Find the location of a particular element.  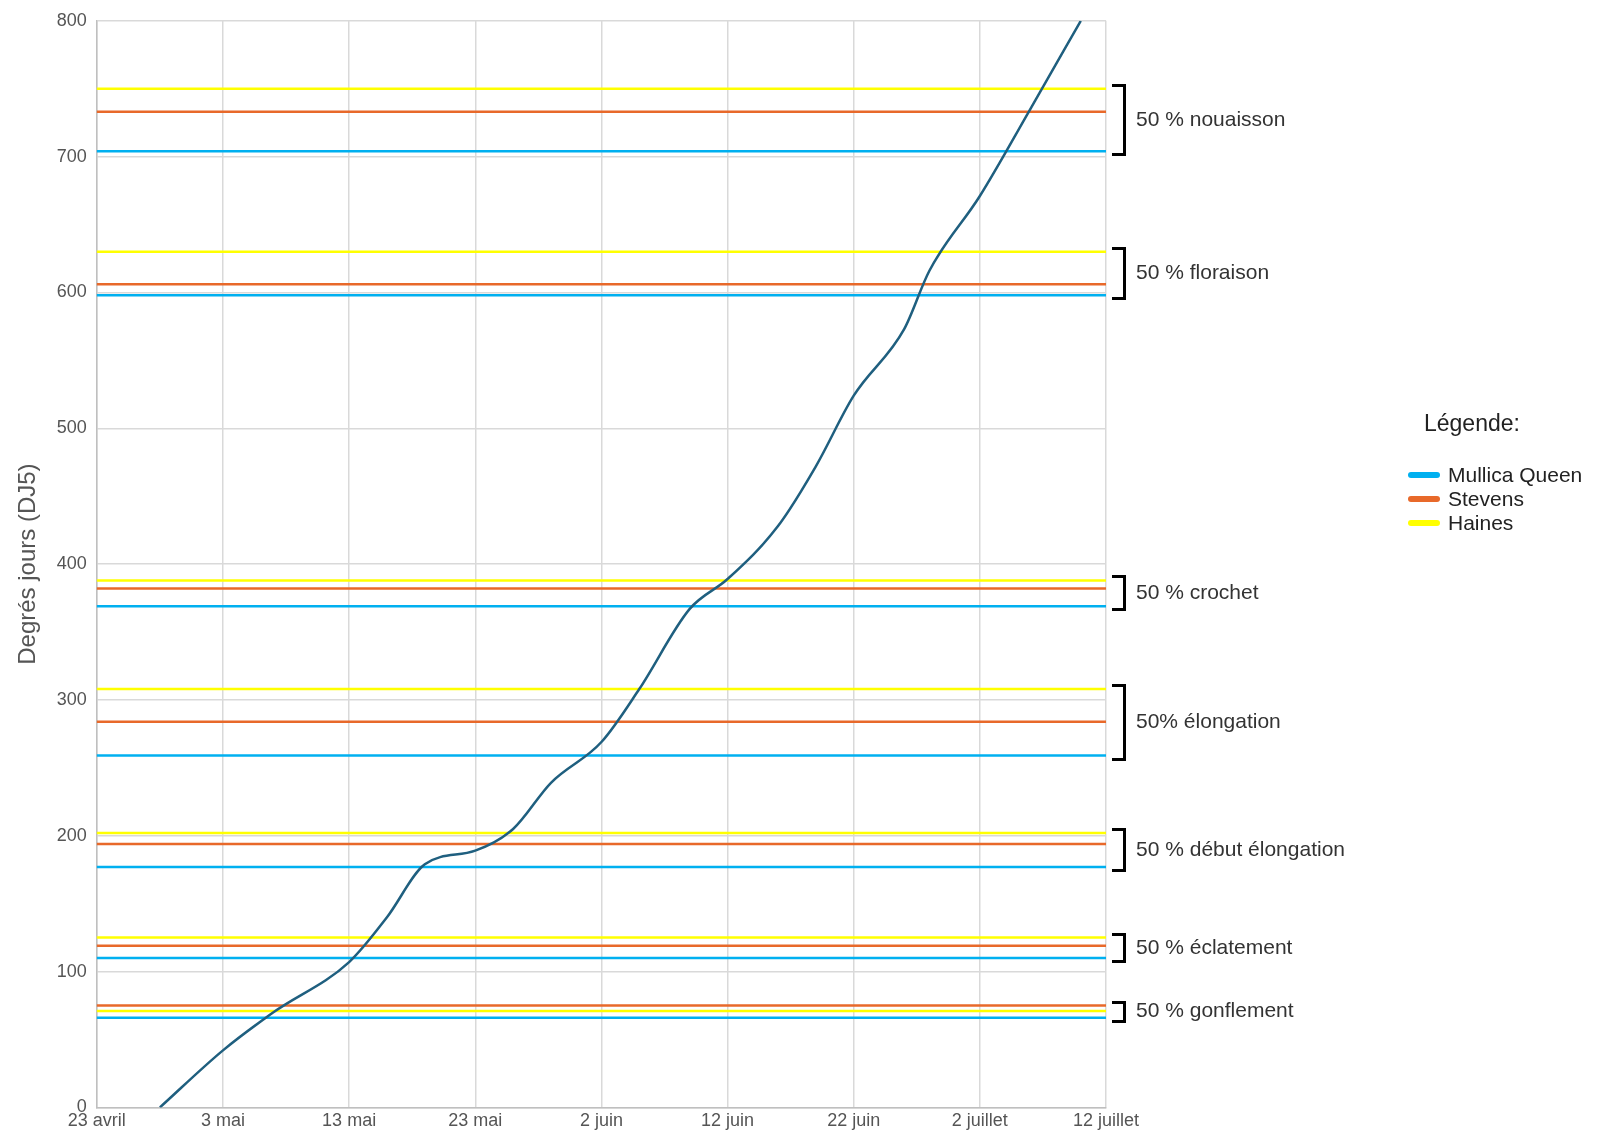

text: 50% élongation is located at coordinates (1208, 721).